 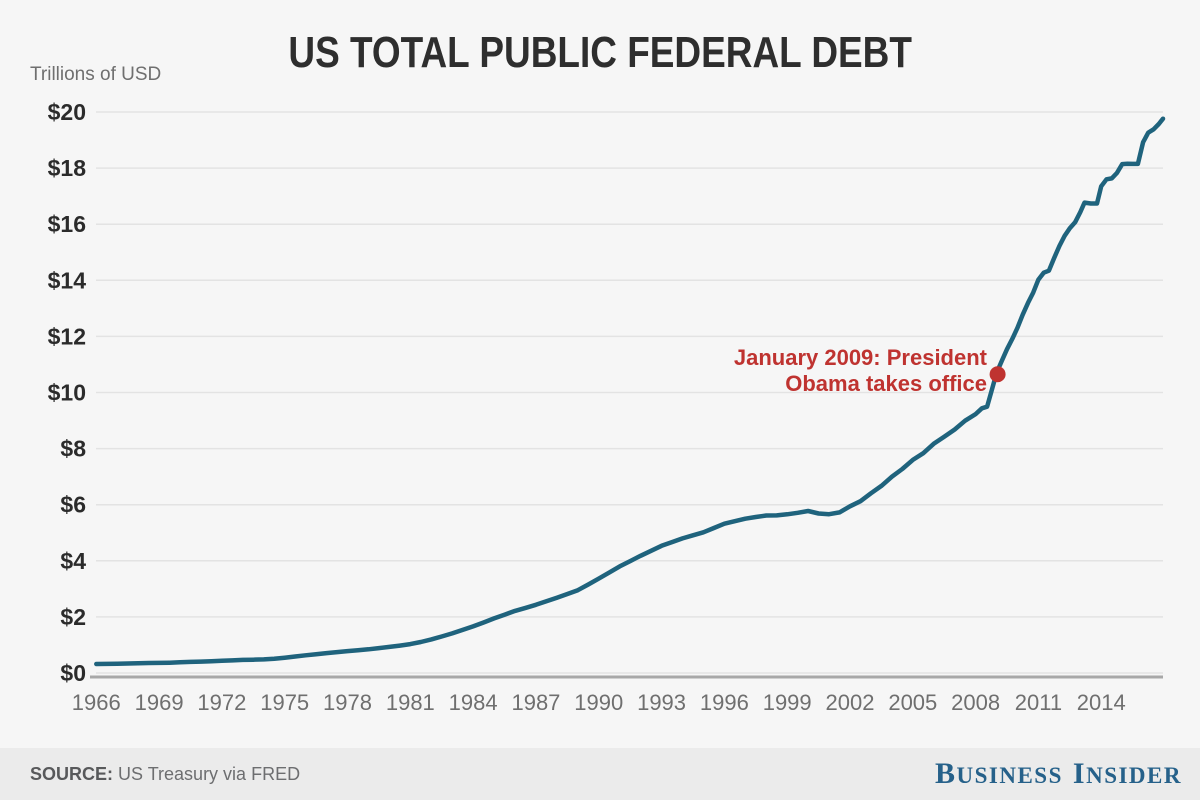 I want to click on y-tick-label: $20, so click(x=67, y=112).